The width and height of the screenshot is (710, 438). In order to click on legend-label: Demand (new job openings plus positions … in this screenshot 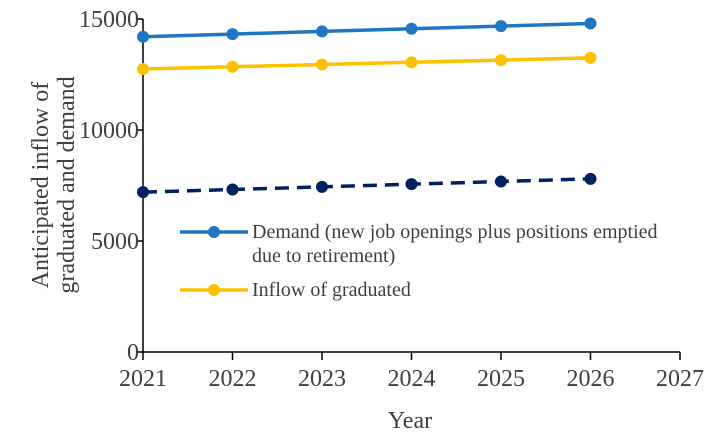, I will do `click(455, 244)`.